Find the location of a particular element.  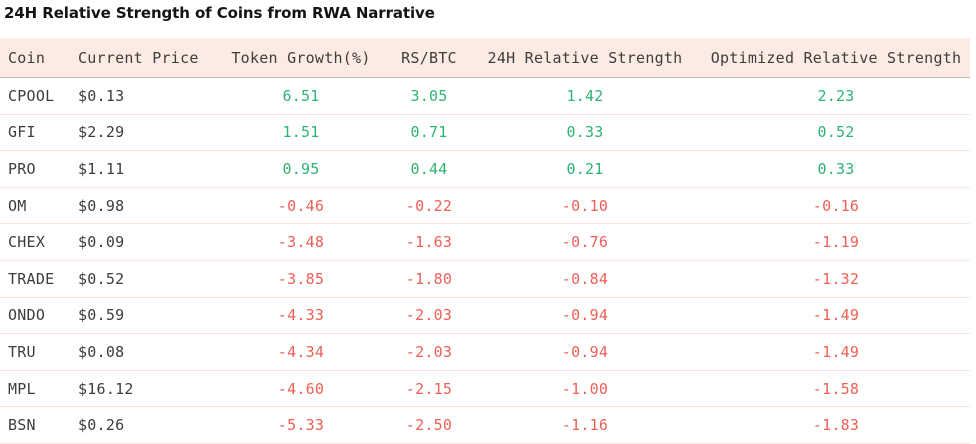

cell-rs-24h: 0.33 is located at coordinates (585, 132).